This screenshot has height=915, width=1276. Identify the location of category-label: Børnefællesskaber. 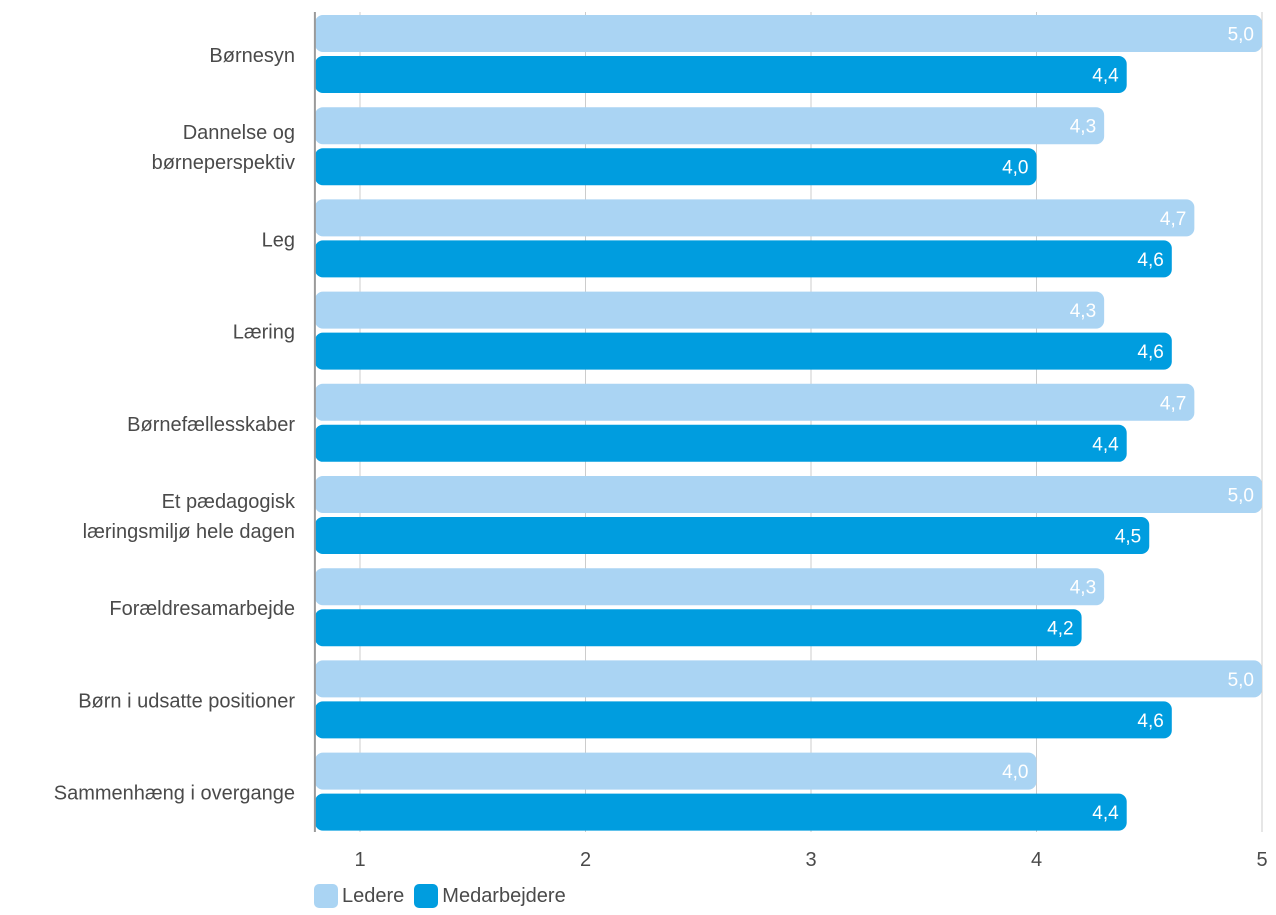
(211, 425).